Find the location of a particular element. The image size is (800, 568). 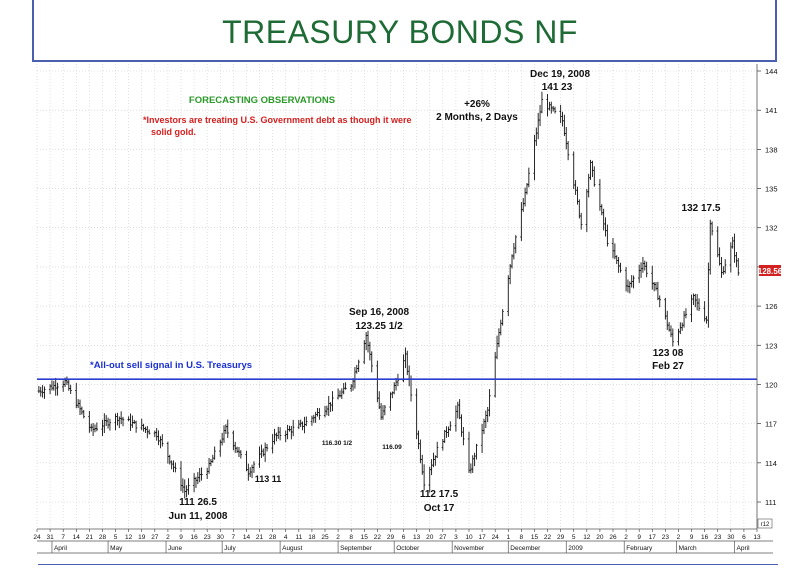

sell-signal-label: *All-out sell signal in U.S. Treasurys is located at coordinates (171, 365).